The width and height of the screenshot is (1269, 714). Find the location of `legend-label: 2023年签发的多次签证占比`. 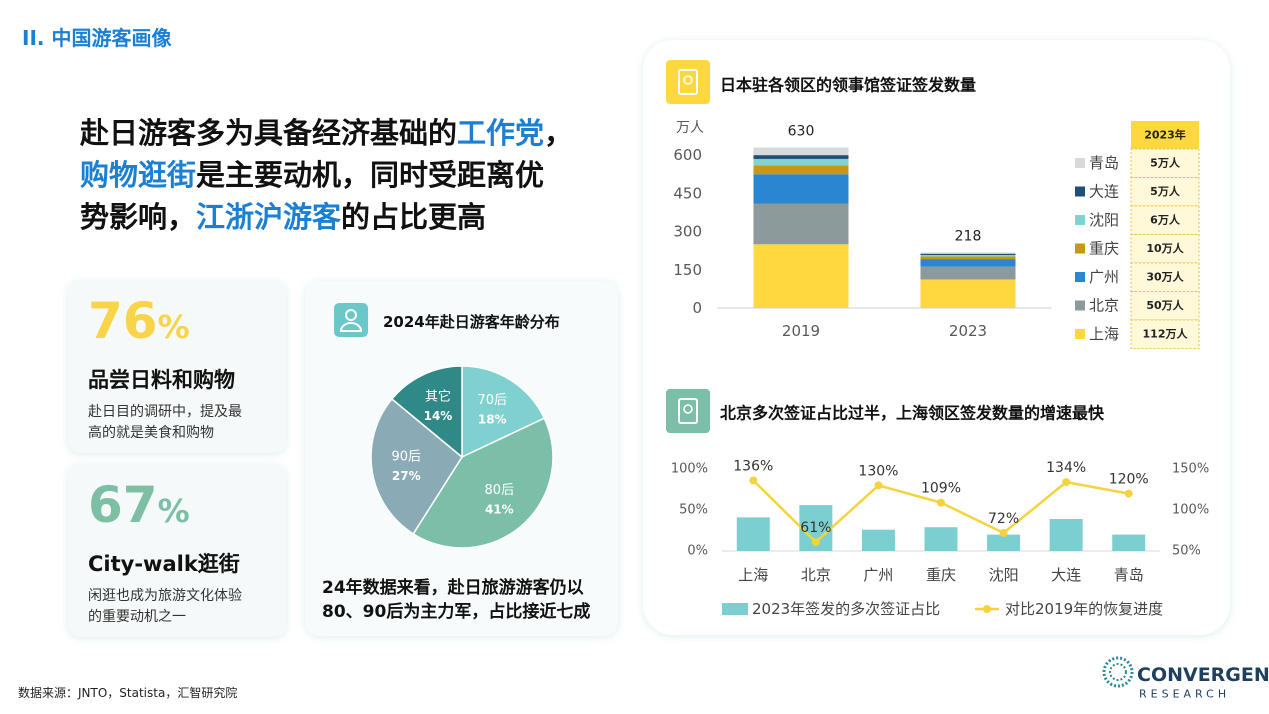

legend-label: 2023年签发的多次签证占比 is located at coordinates (846, 609).